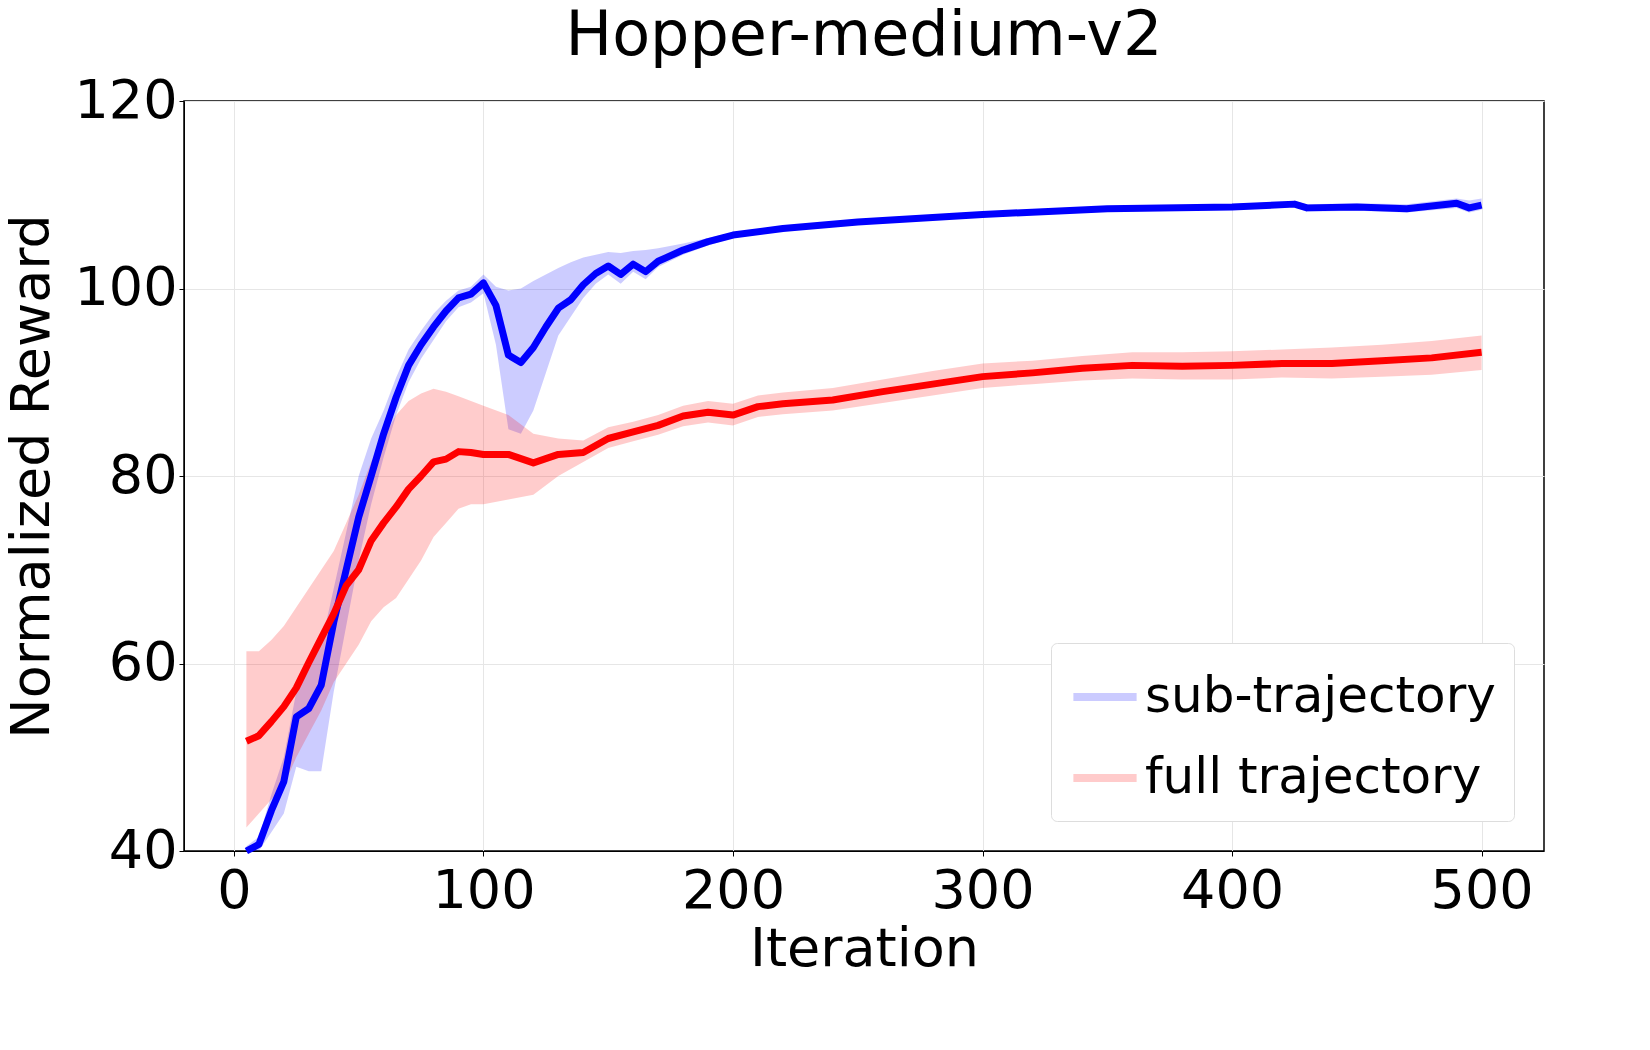  Describe the element at coordinates (484, 889) in the screenshot. I see `x-tick-label: 100` at that location.